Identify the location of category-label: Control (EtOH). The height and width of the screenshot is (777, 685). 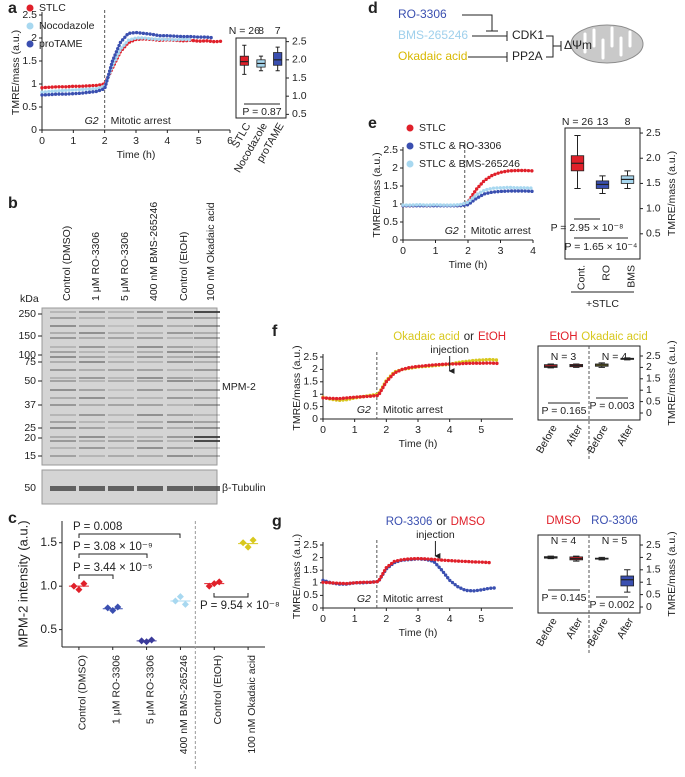
(218, 689).